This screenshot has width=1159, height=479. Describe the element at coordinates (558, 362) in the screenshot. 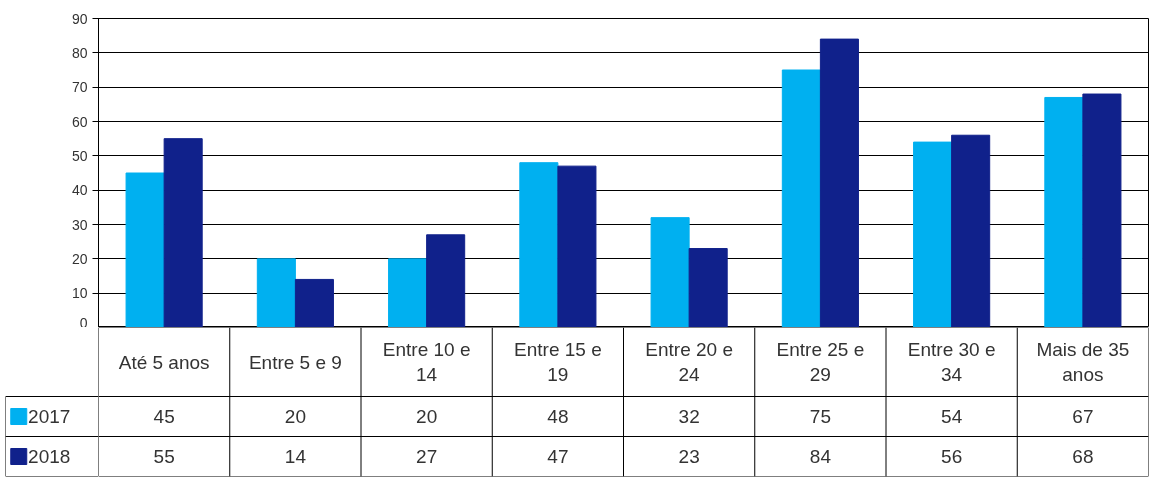

I see `x-tick-label: Entre 15 e 19` at that location.